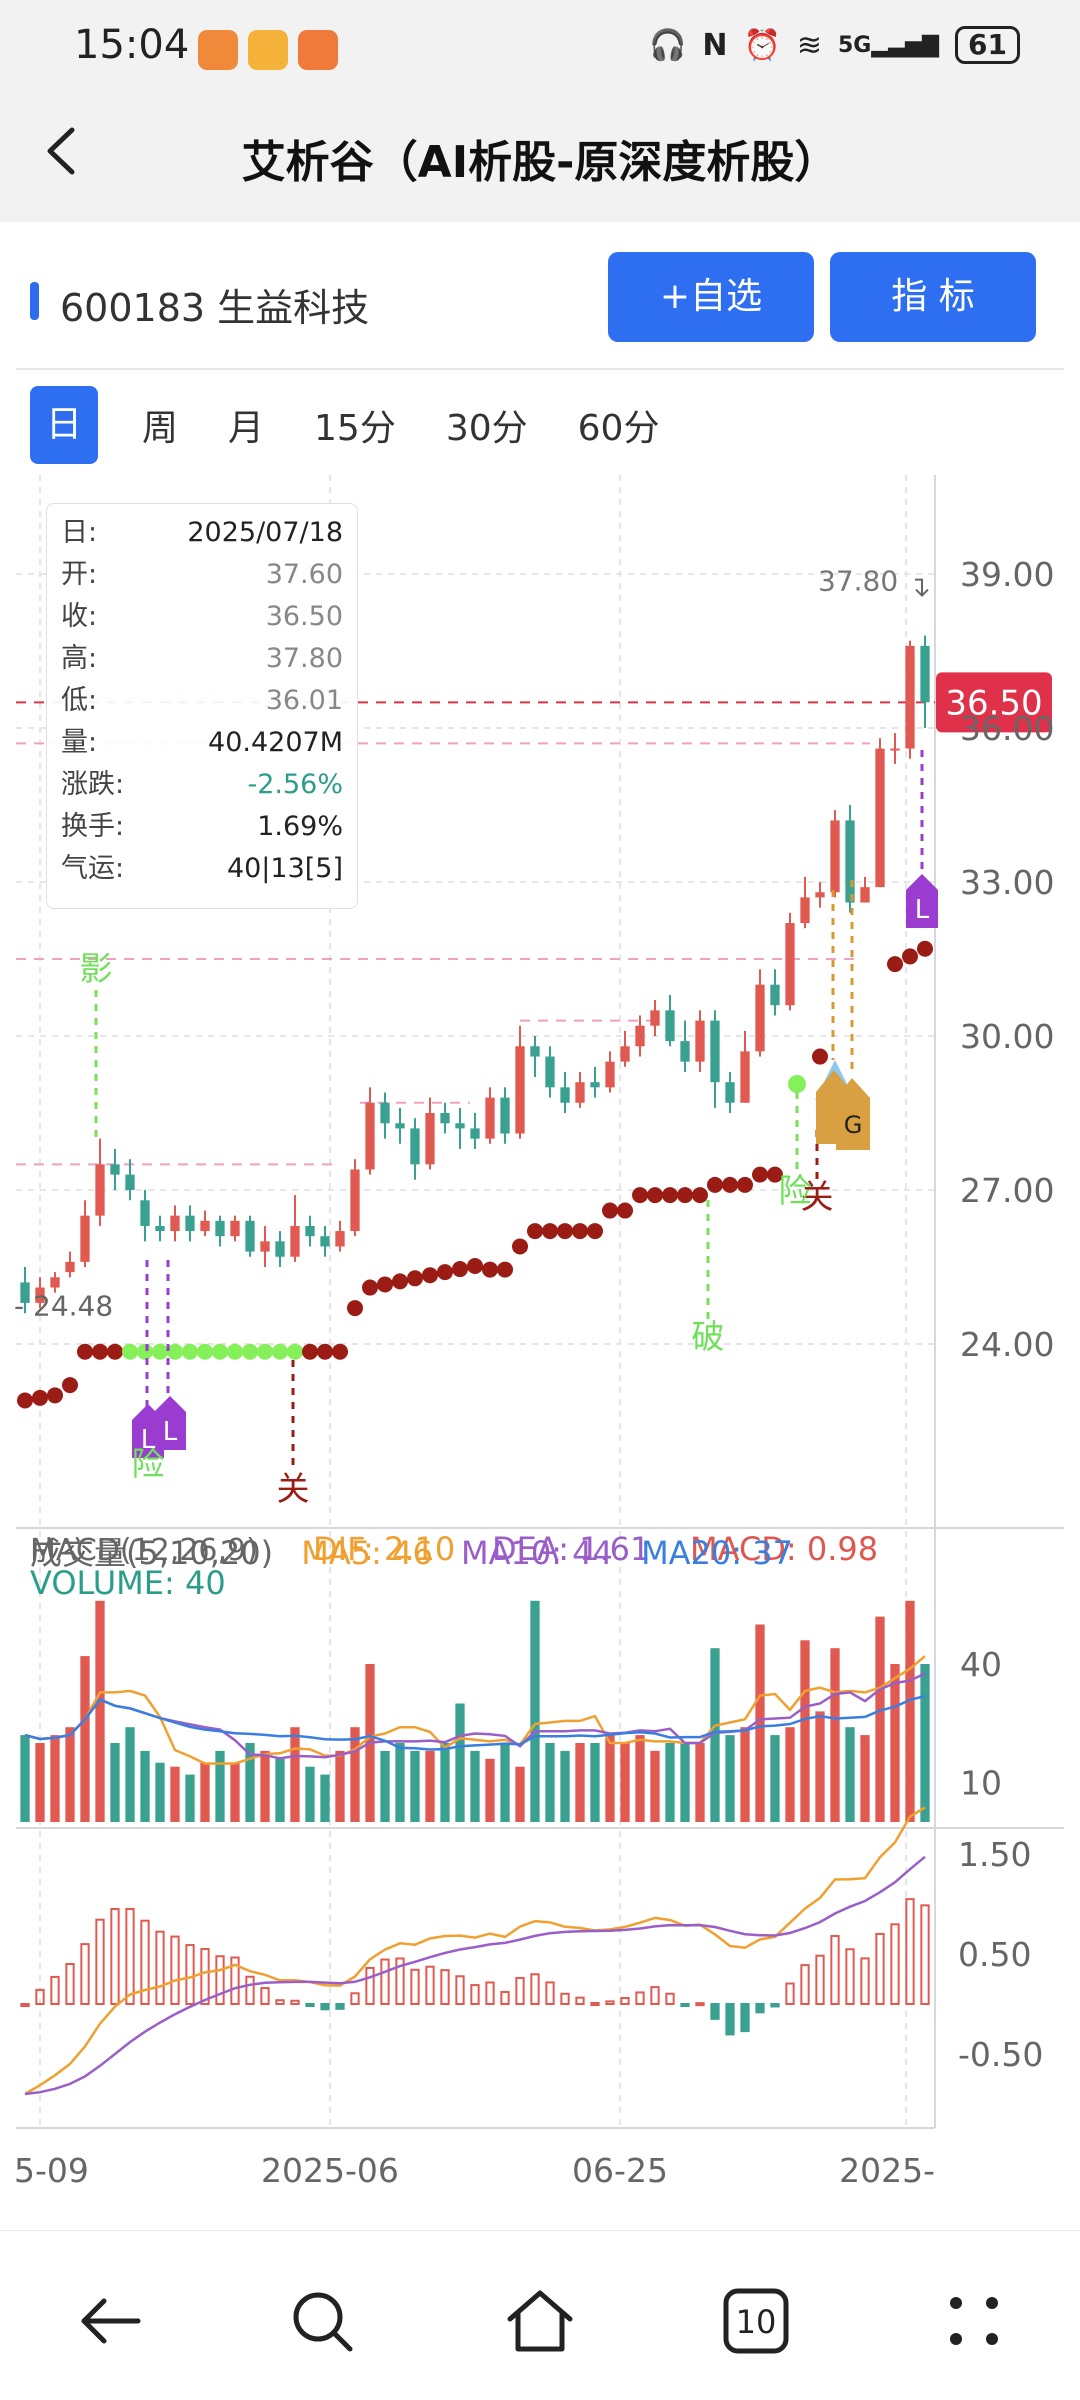 The width and height of the screenshot is (1080, 2400). I want to click on g-marker-label: G, so click(853, 1125).